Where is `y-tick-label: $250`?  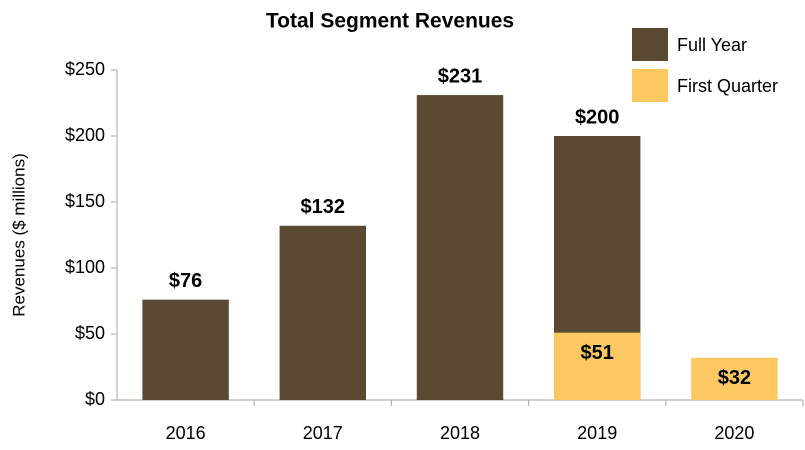
y-tick-label: $250 is located at coordinates (85, 69).